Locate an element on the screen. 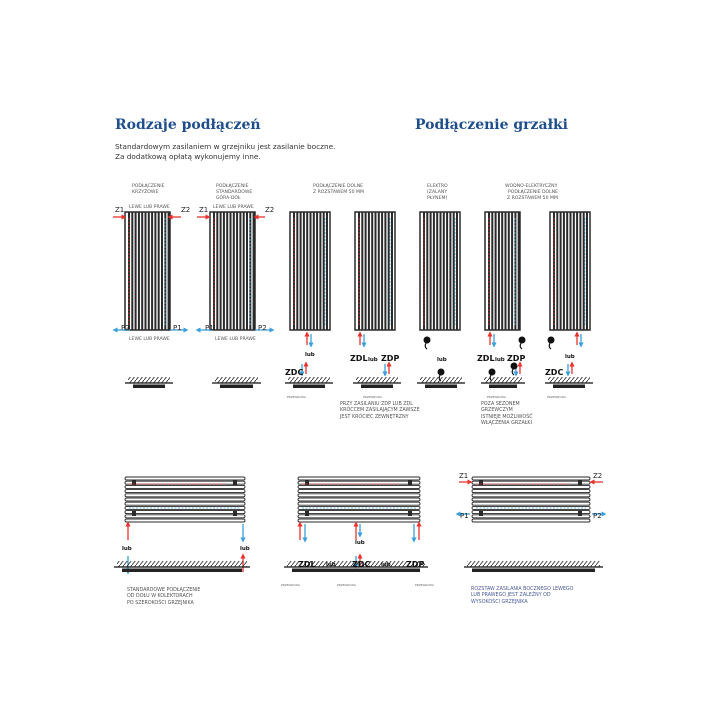 Image resolution: width=720 pixels, height=720 pixels. note-line: STANDARDOWE PODŁĄCZENIE is located at coordinates (163, 590).